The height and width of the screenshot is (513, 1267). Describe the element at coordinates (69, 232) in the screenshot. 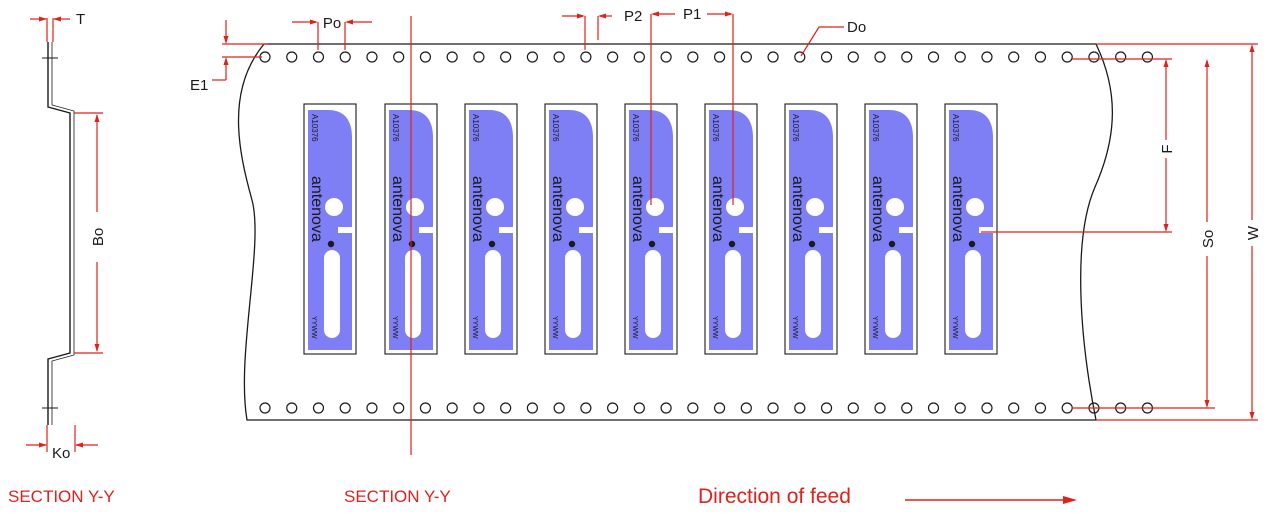

I see `section-arrowheads` at that location.